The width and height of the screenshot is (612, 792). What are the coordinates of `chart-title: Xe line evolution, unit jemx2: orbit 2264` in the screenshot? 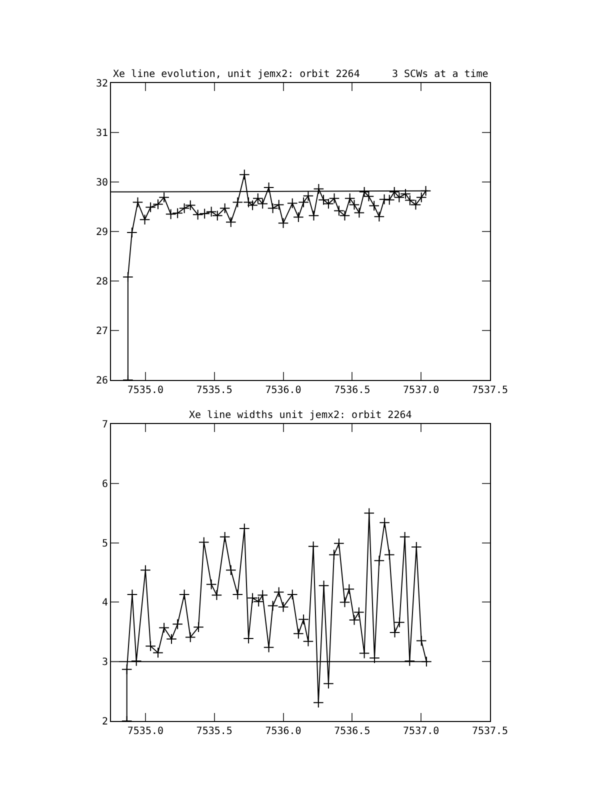 It's located at (236, 74).